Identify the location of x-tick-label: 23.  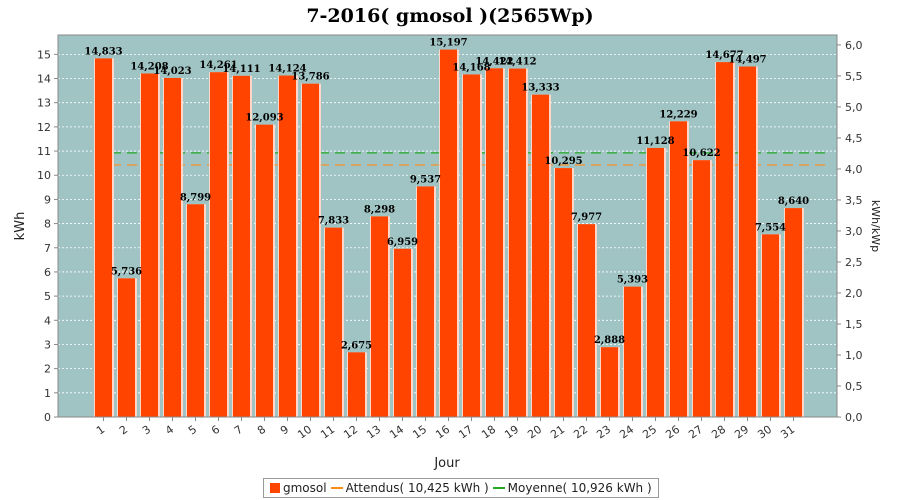
(603, 432).